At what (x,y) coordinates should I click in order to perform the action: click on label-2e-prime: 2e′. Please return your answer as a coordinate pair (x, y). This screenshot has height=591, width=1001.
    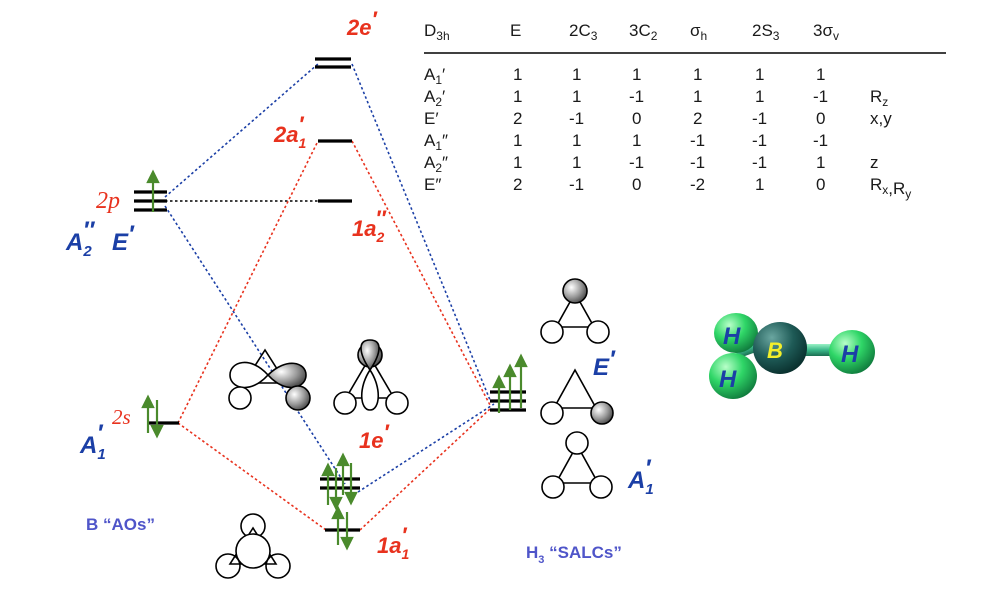
    Looking at the image, I should click on (362, 23).